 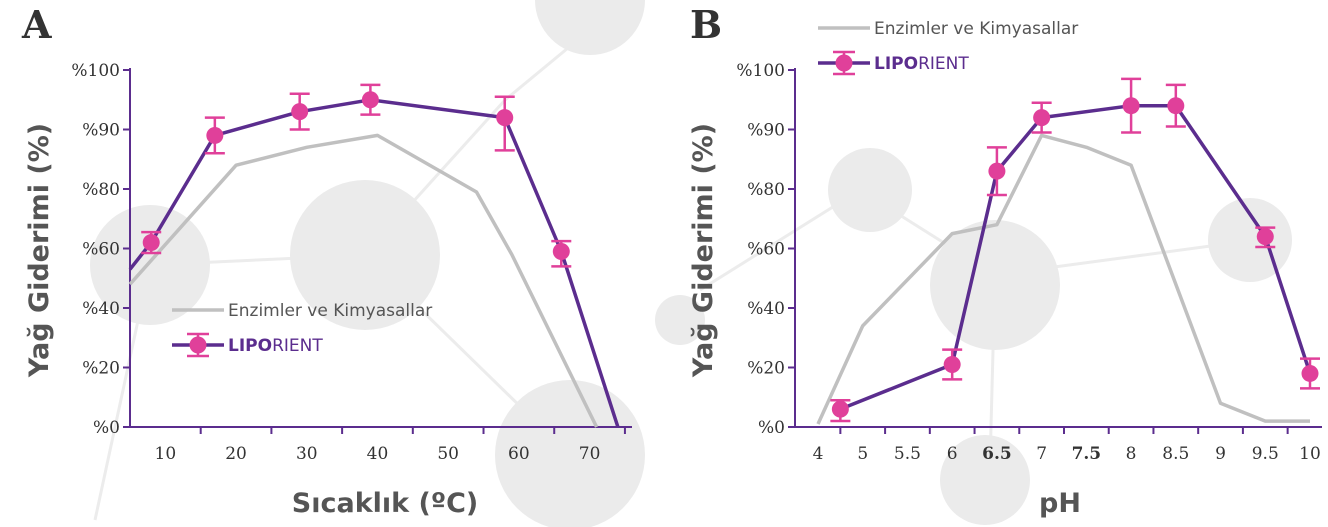 What do you see at coordinates (1060, 503) in the screenshot?
I see `x-axis-title: pH` at bounding box center [1060, 503].